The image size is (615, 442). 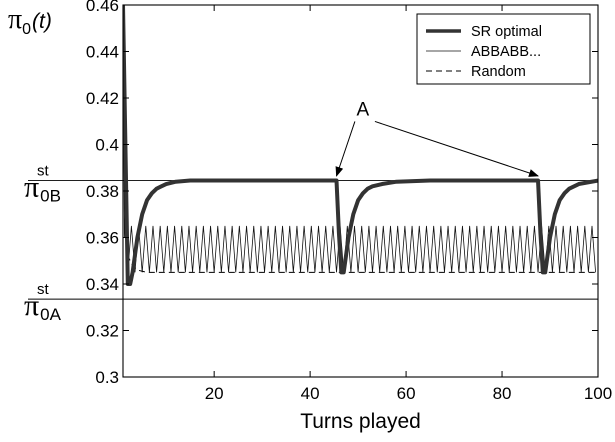 I want to click on y-tick-label: 0.4, so click(x=107, y=145).